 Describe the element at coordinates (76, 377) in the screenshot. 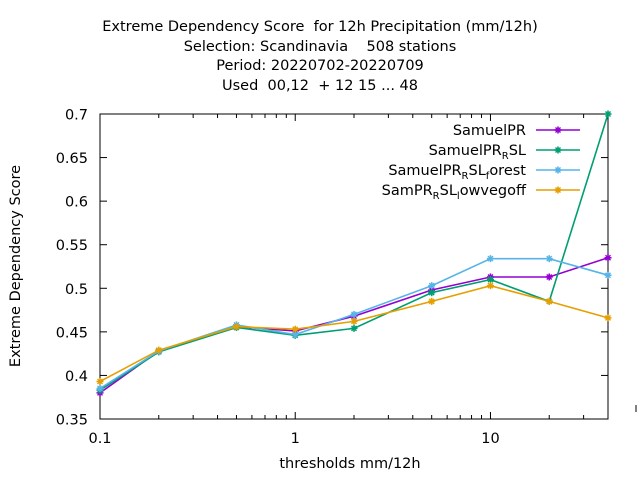

I see `y-tick-label: 0.4` at that location.